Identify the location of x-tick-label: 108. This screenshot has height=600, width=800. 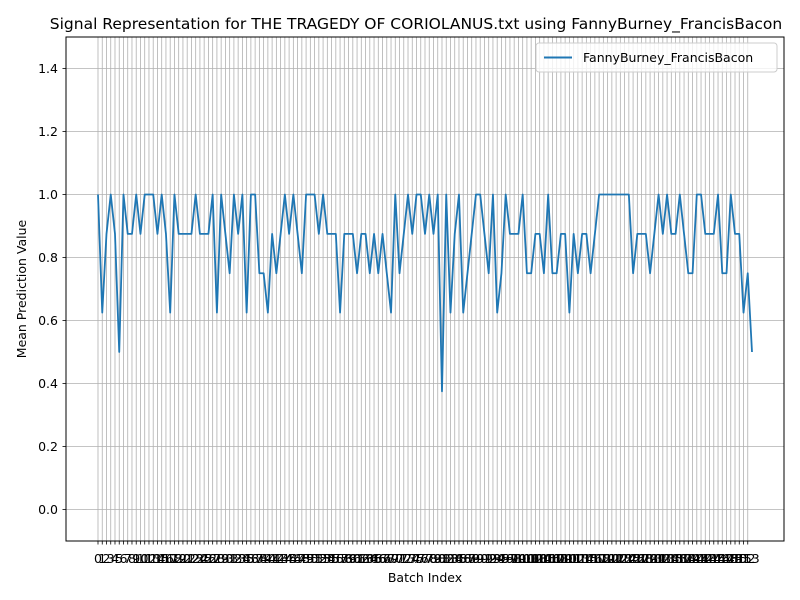
(557, 558).